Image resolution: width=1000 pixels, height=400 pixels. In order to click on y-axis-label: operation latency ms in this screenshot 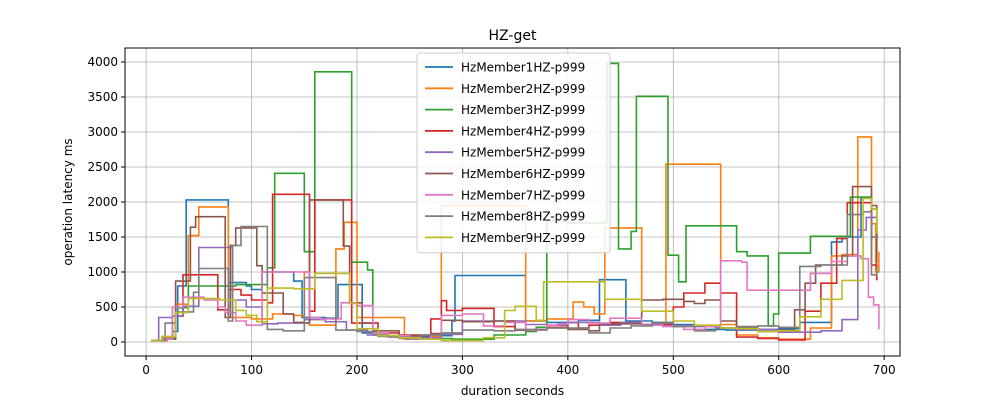, I will do `click(68, 201)`.